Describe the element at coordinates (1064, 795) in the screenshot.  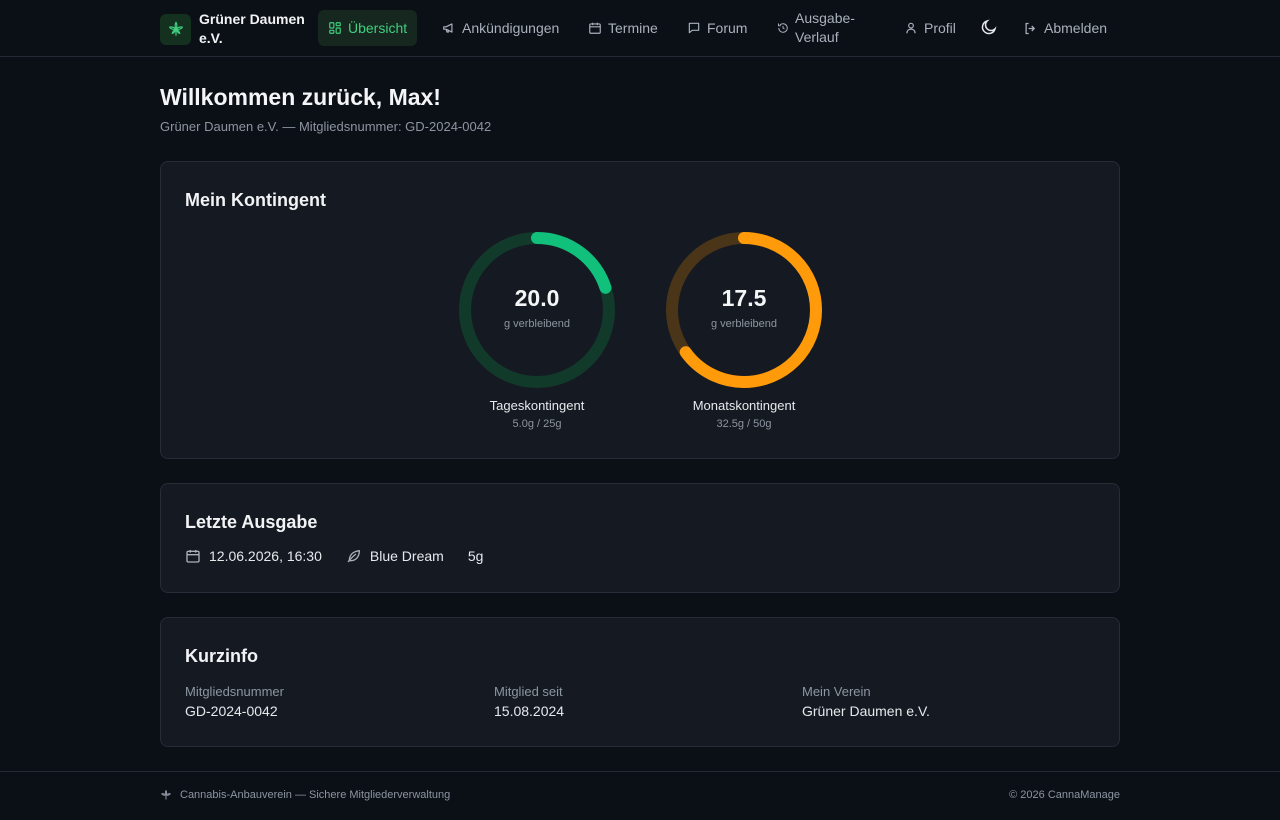
I see `footer-copyright: © 2026 CannaManage` at that location.